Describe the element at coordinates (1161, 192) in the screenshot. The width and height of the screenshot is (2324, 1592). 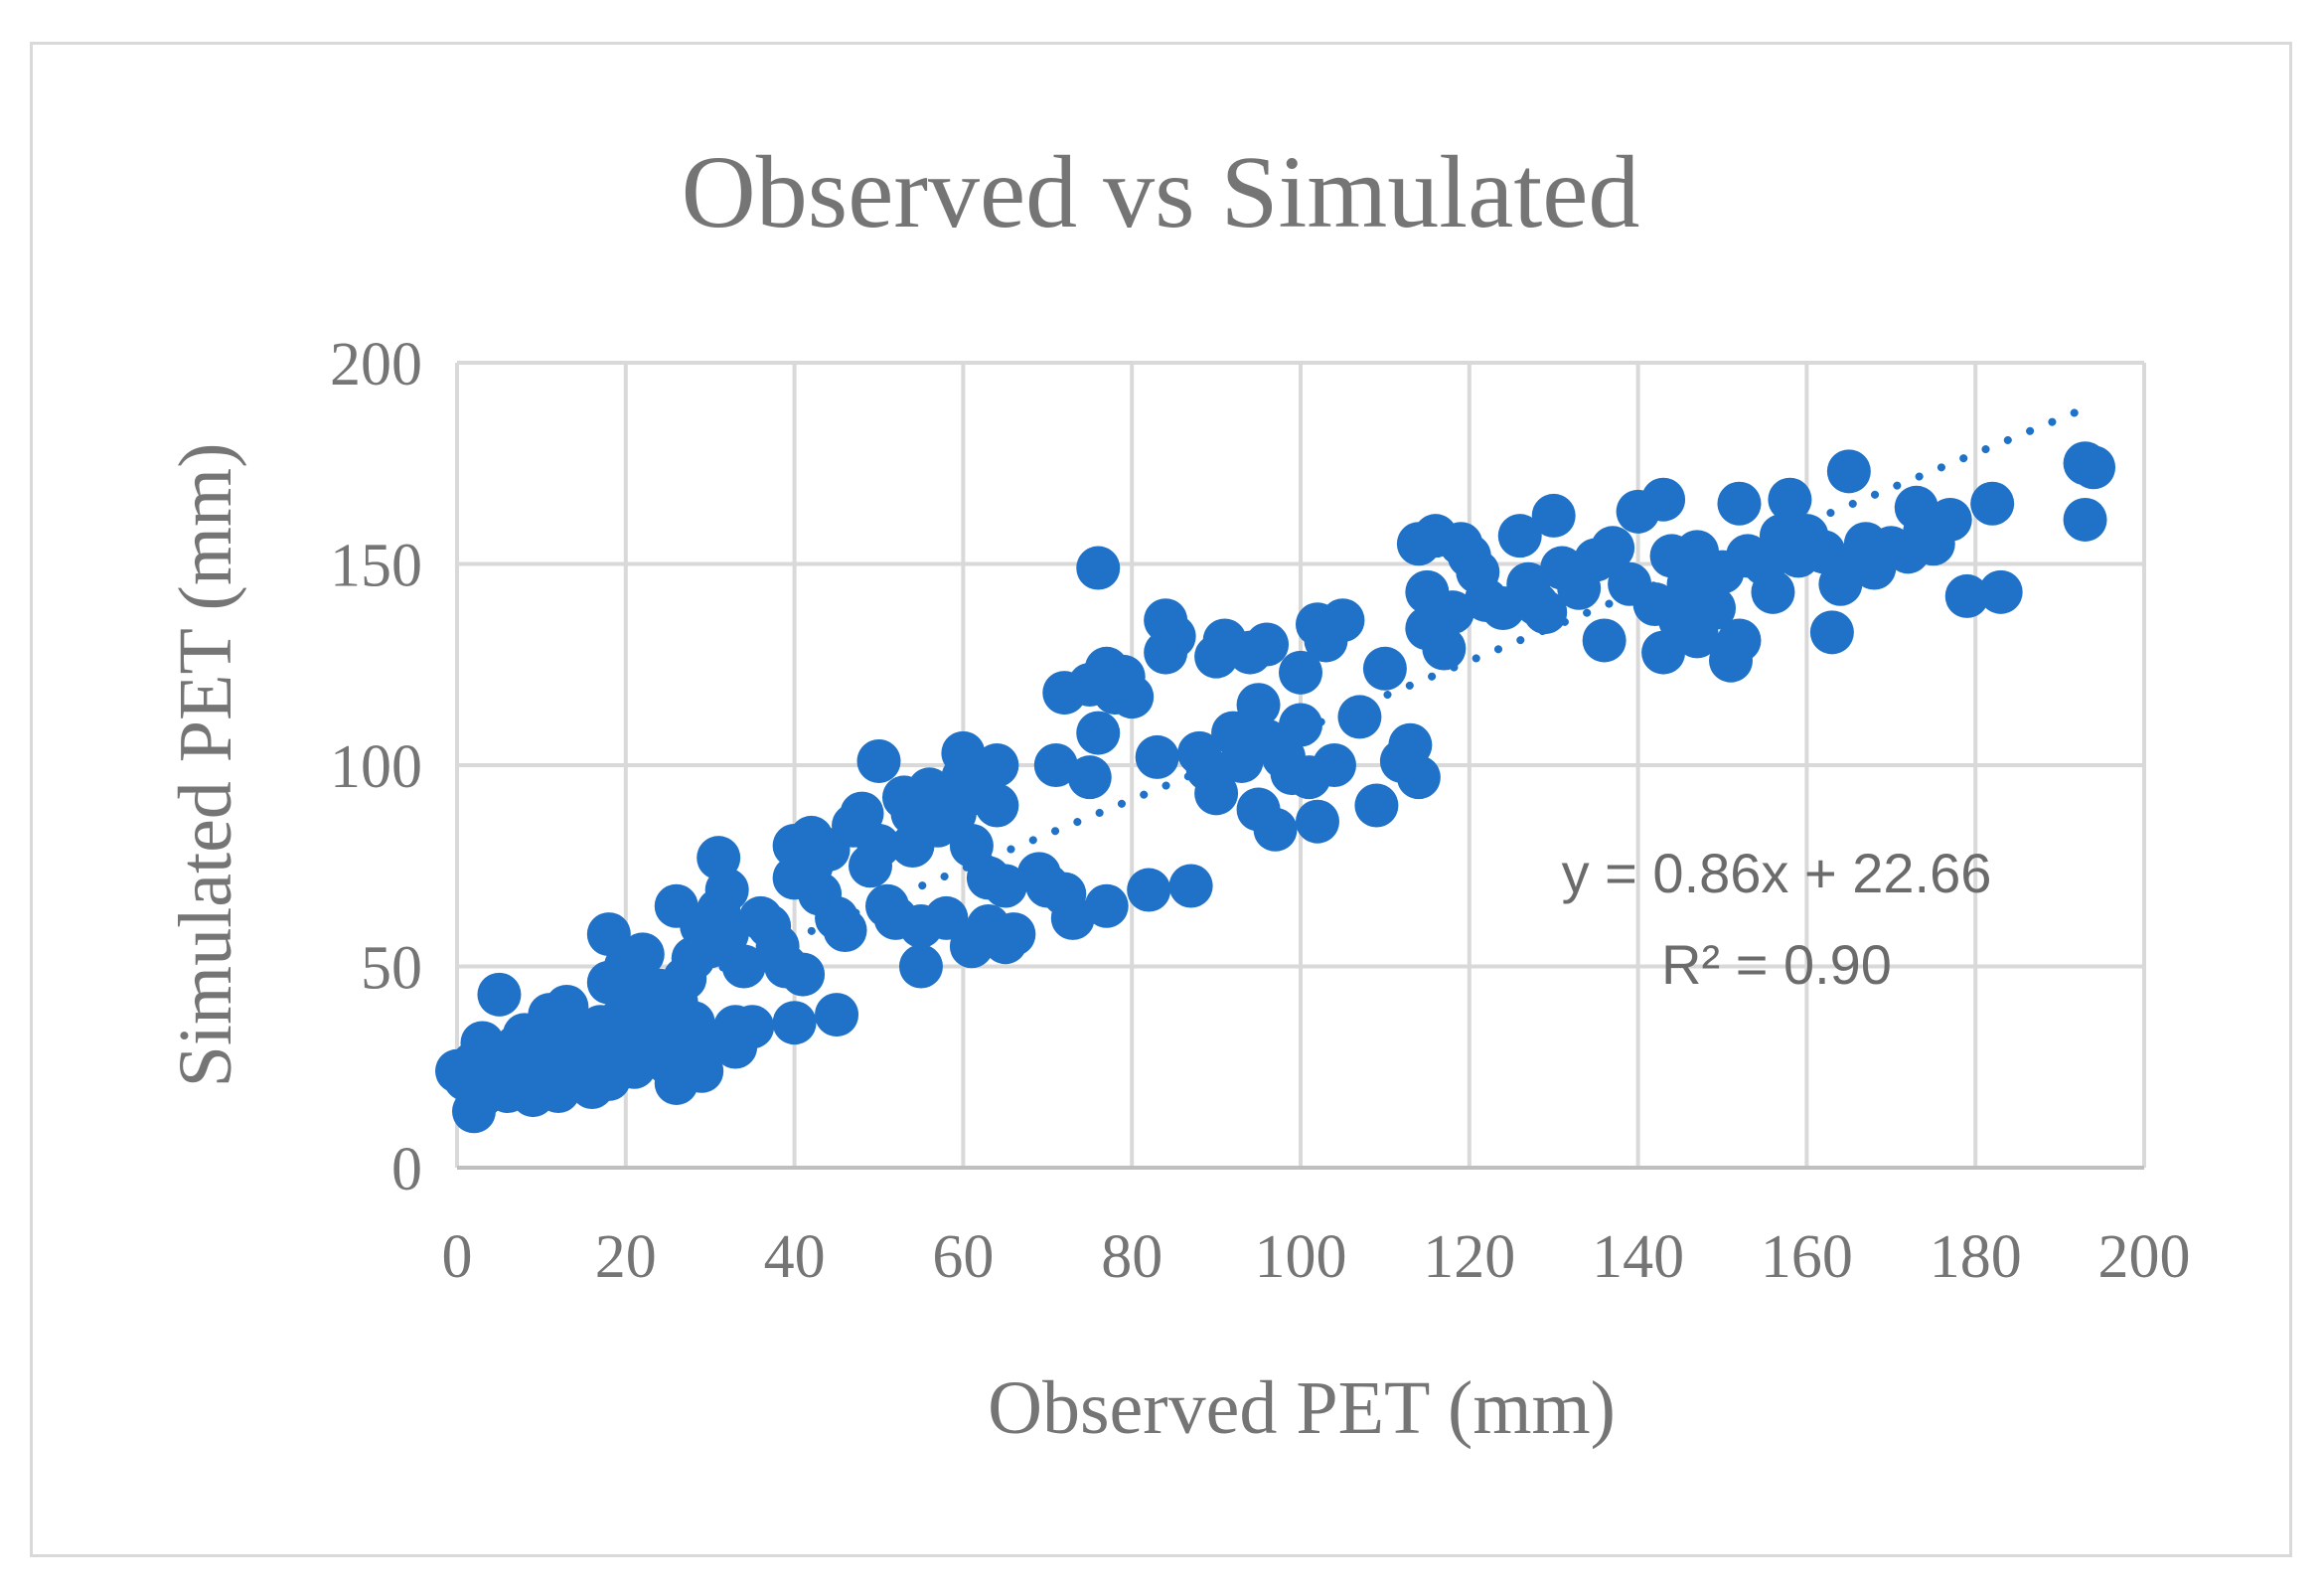
I see `chart-title: Observed vs Simulated` at that location.